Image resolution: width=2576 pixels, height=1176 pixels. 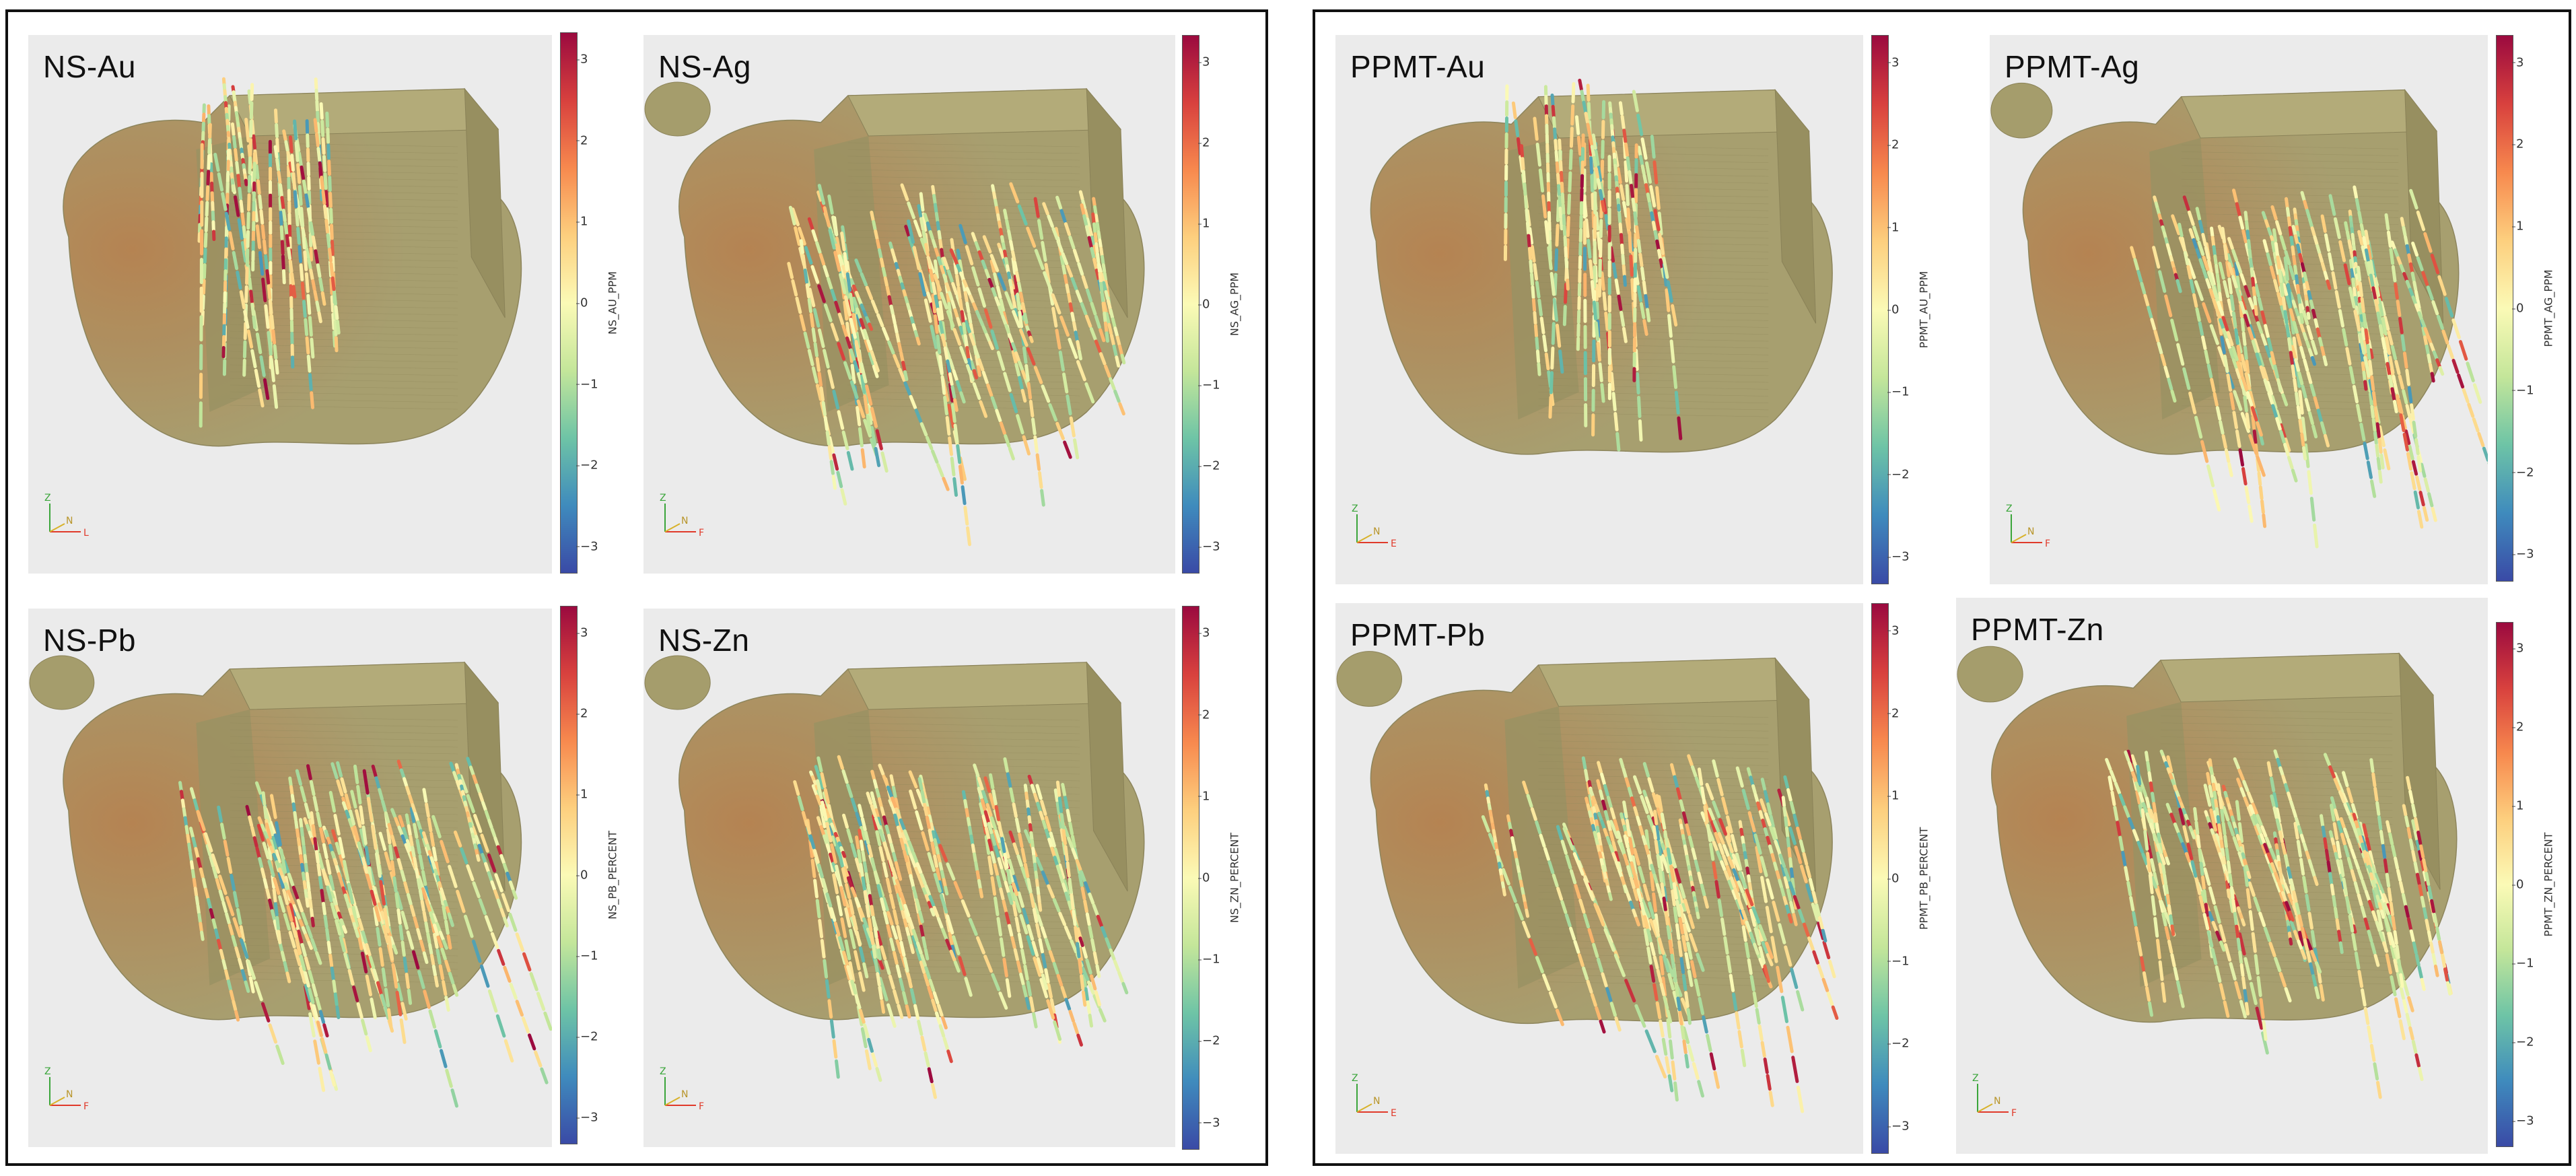 I want to click on colorbar-label: NS_AG_PPM, so click(x=1234, y=304).